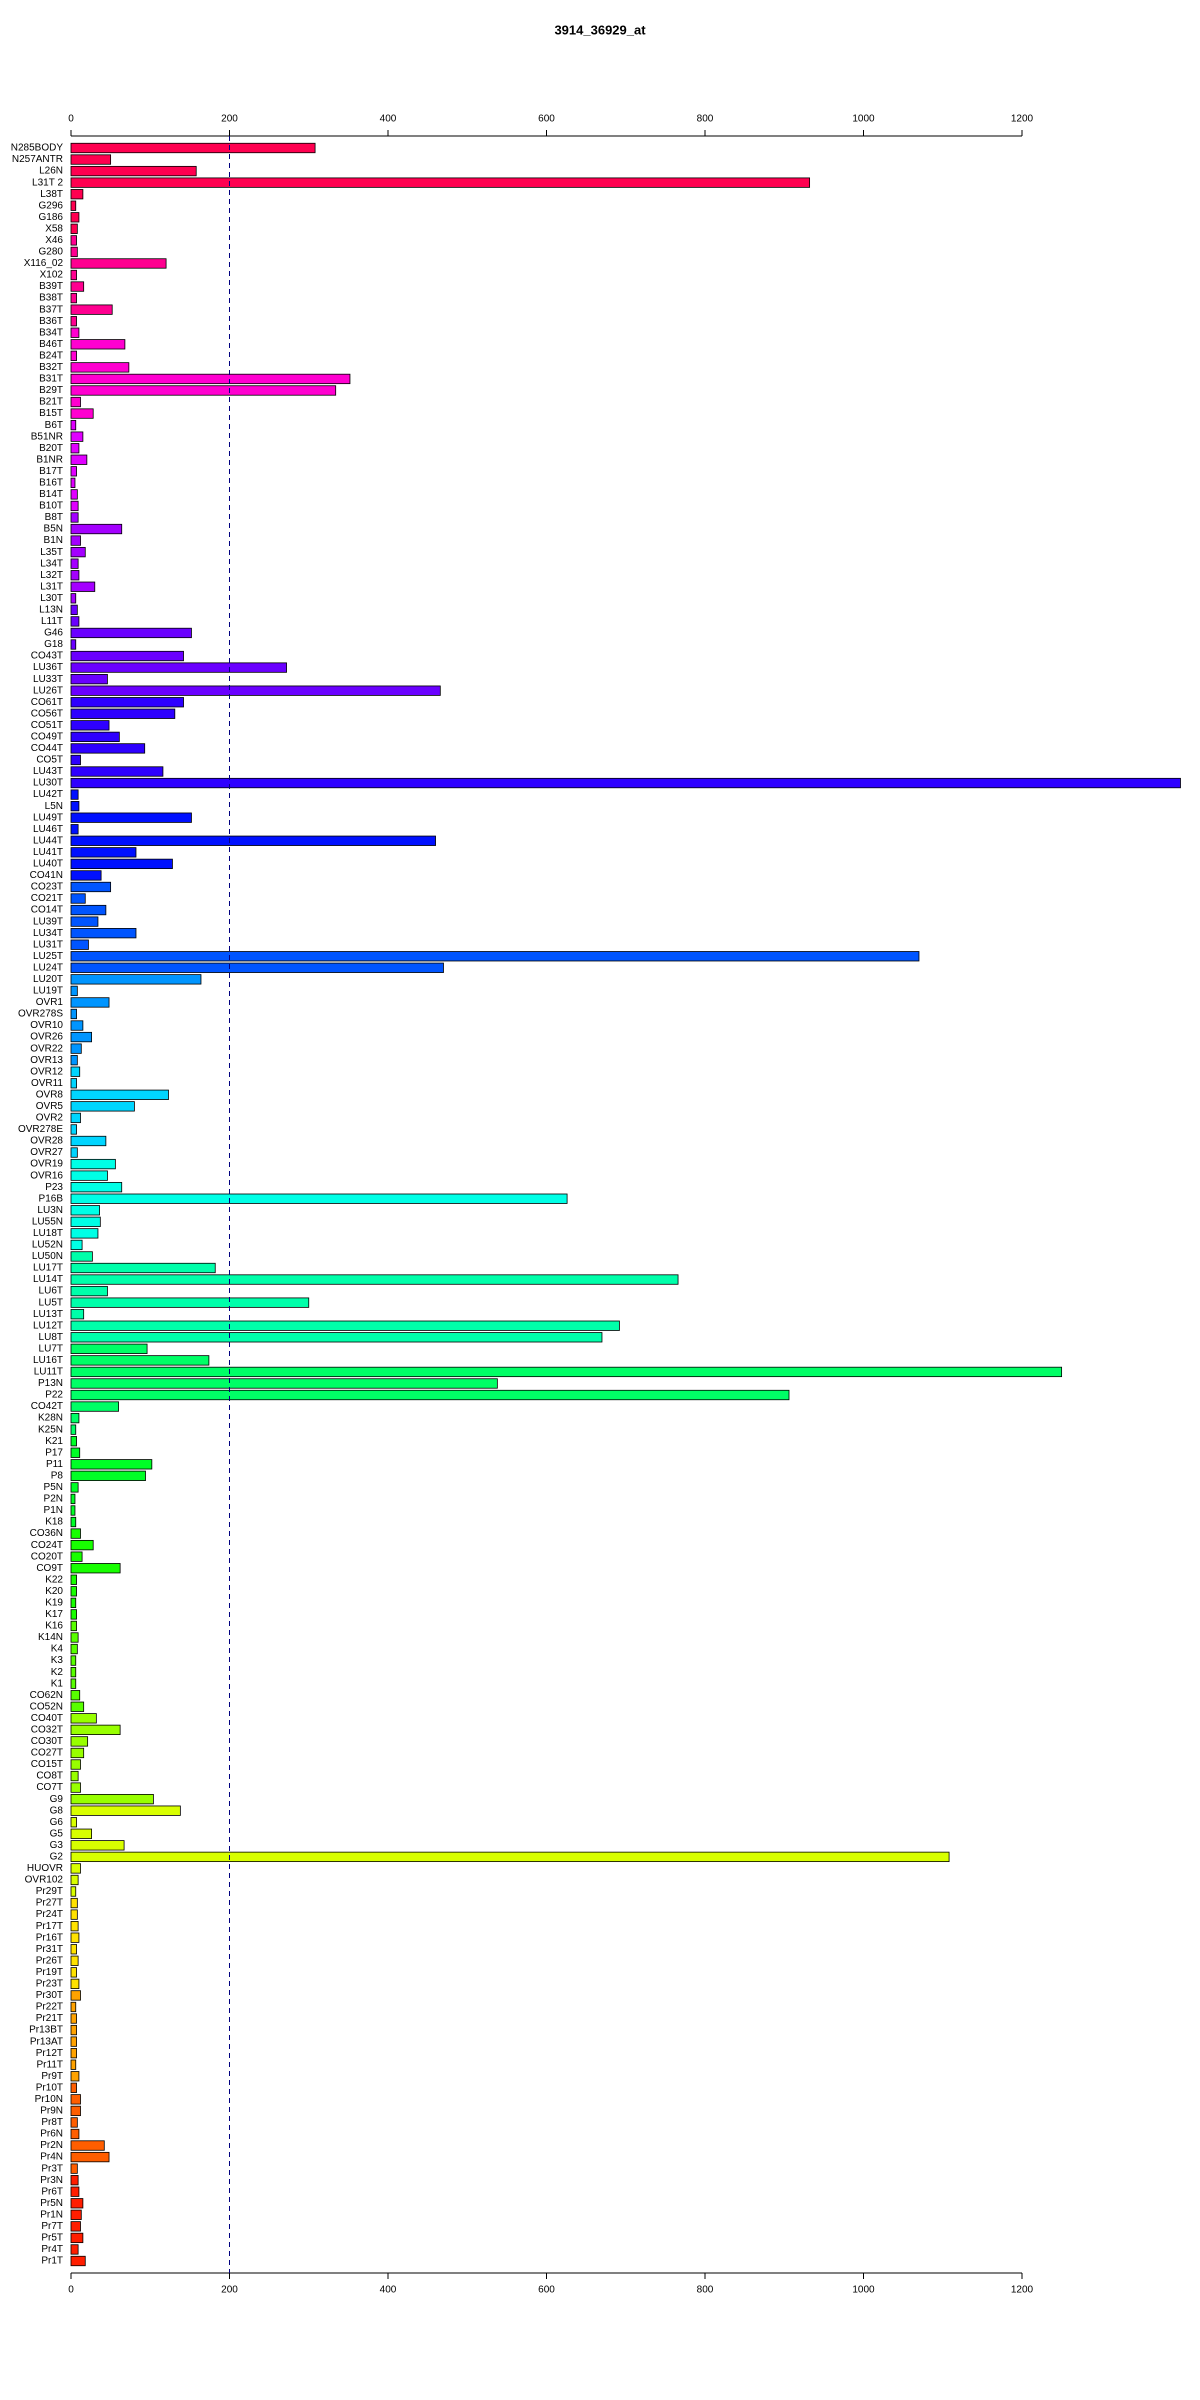 The width and height of the screenshot is (1200, 2400). I want to click on x-tick-label: 200, so click(229, 2290).